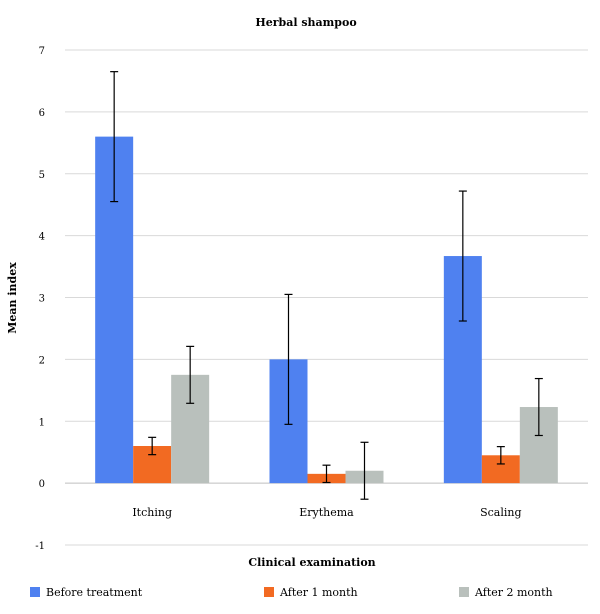 This screenshot has width=600, height=614. Describe the element at coordinates (500, 512) in the screenshot. I see `category-label: Scaling` at that location.